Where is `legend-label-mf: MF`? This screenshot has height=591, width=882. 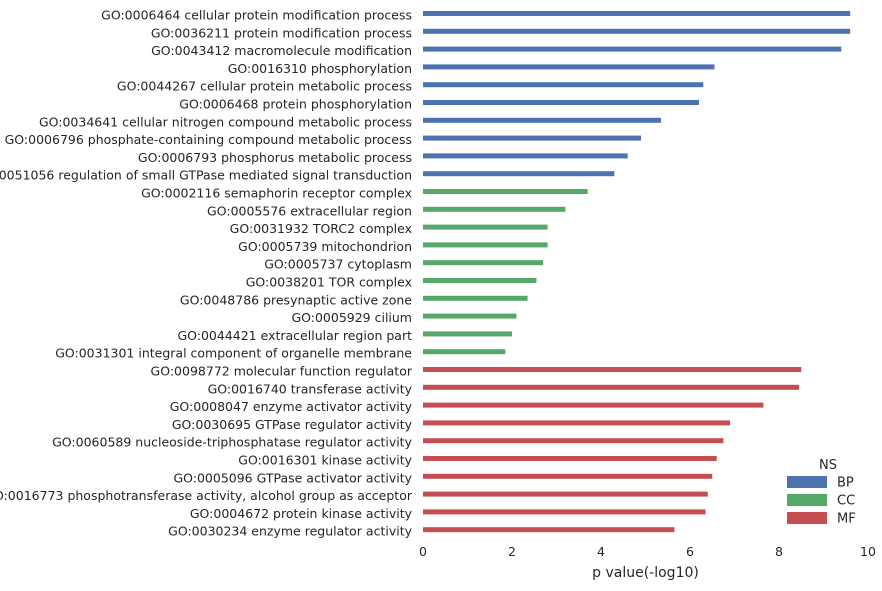
legend-label-mf: MF is located at coordinates (846, 519).